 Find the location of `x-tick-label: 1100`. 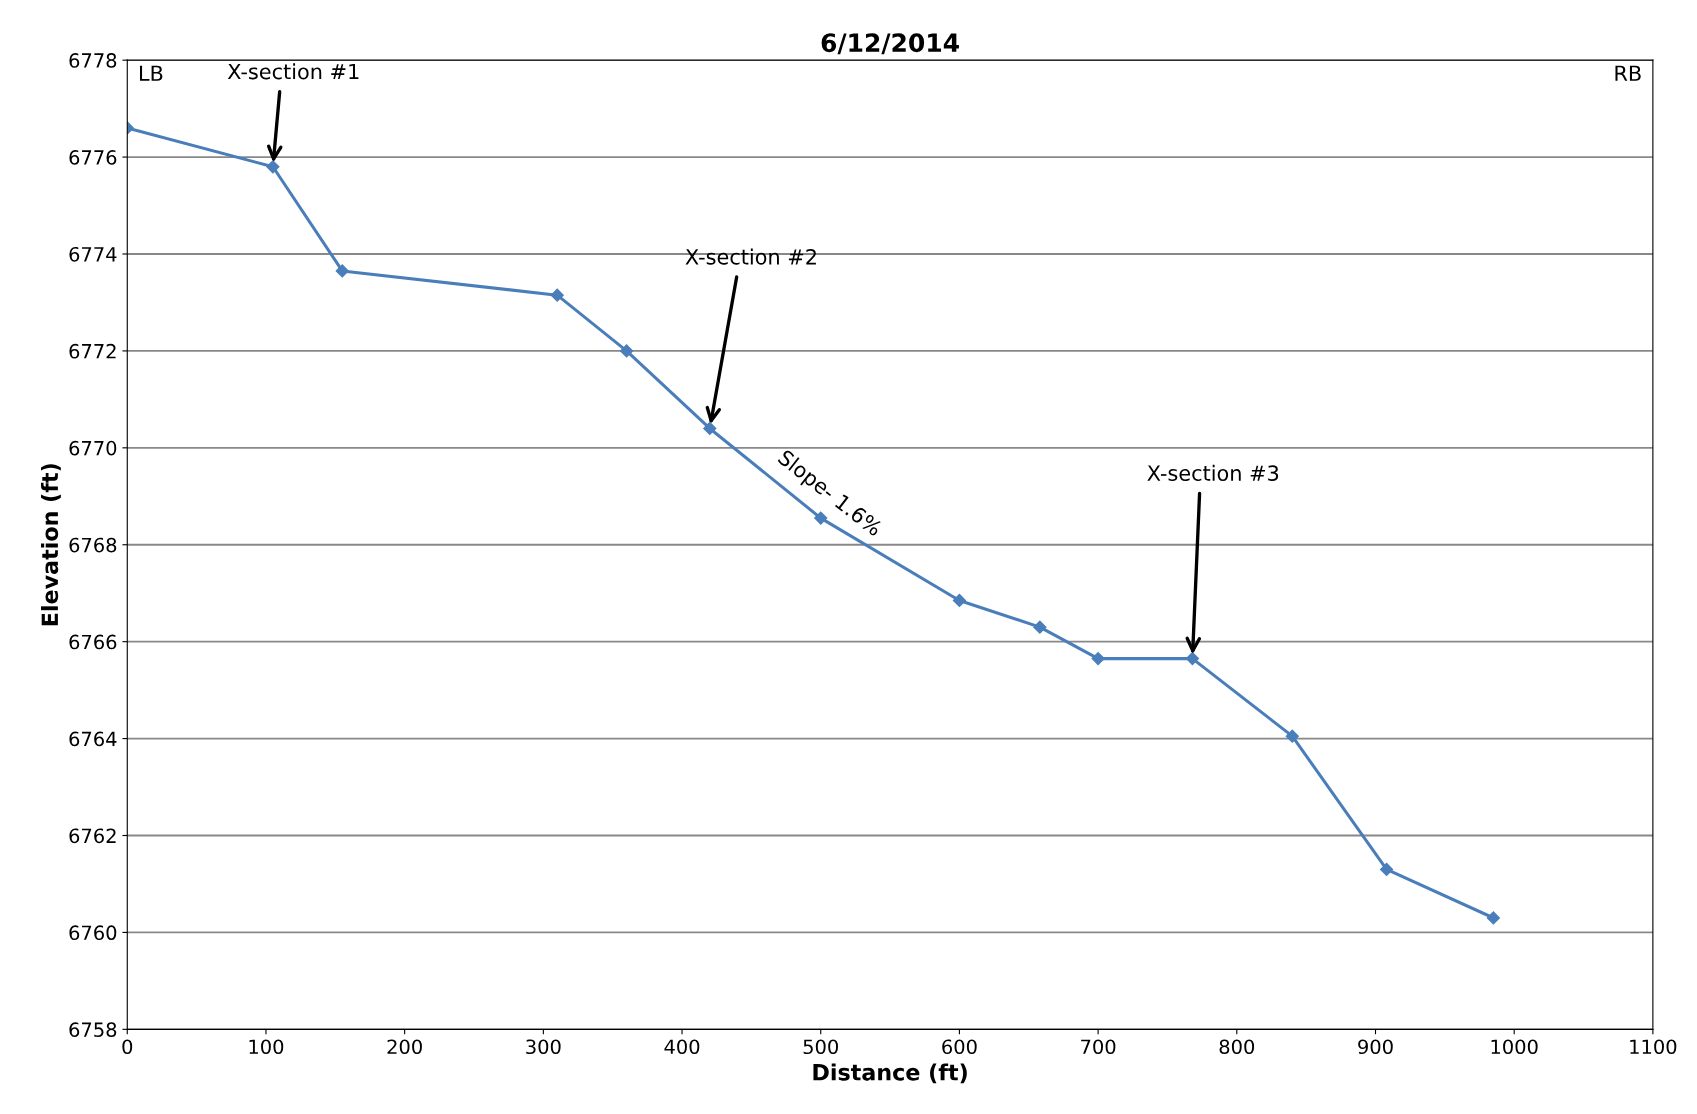

x-tick-label: 1100 is located at coordinates (1653, 1047).